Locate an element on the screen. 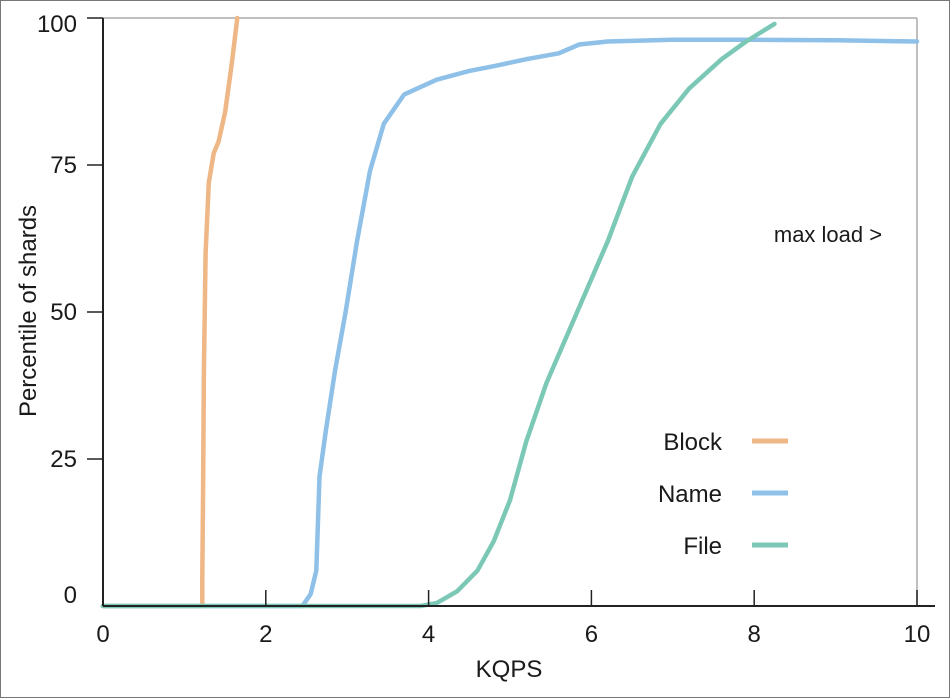  x-tick-label: 6 is located at coordinates (591, 634).